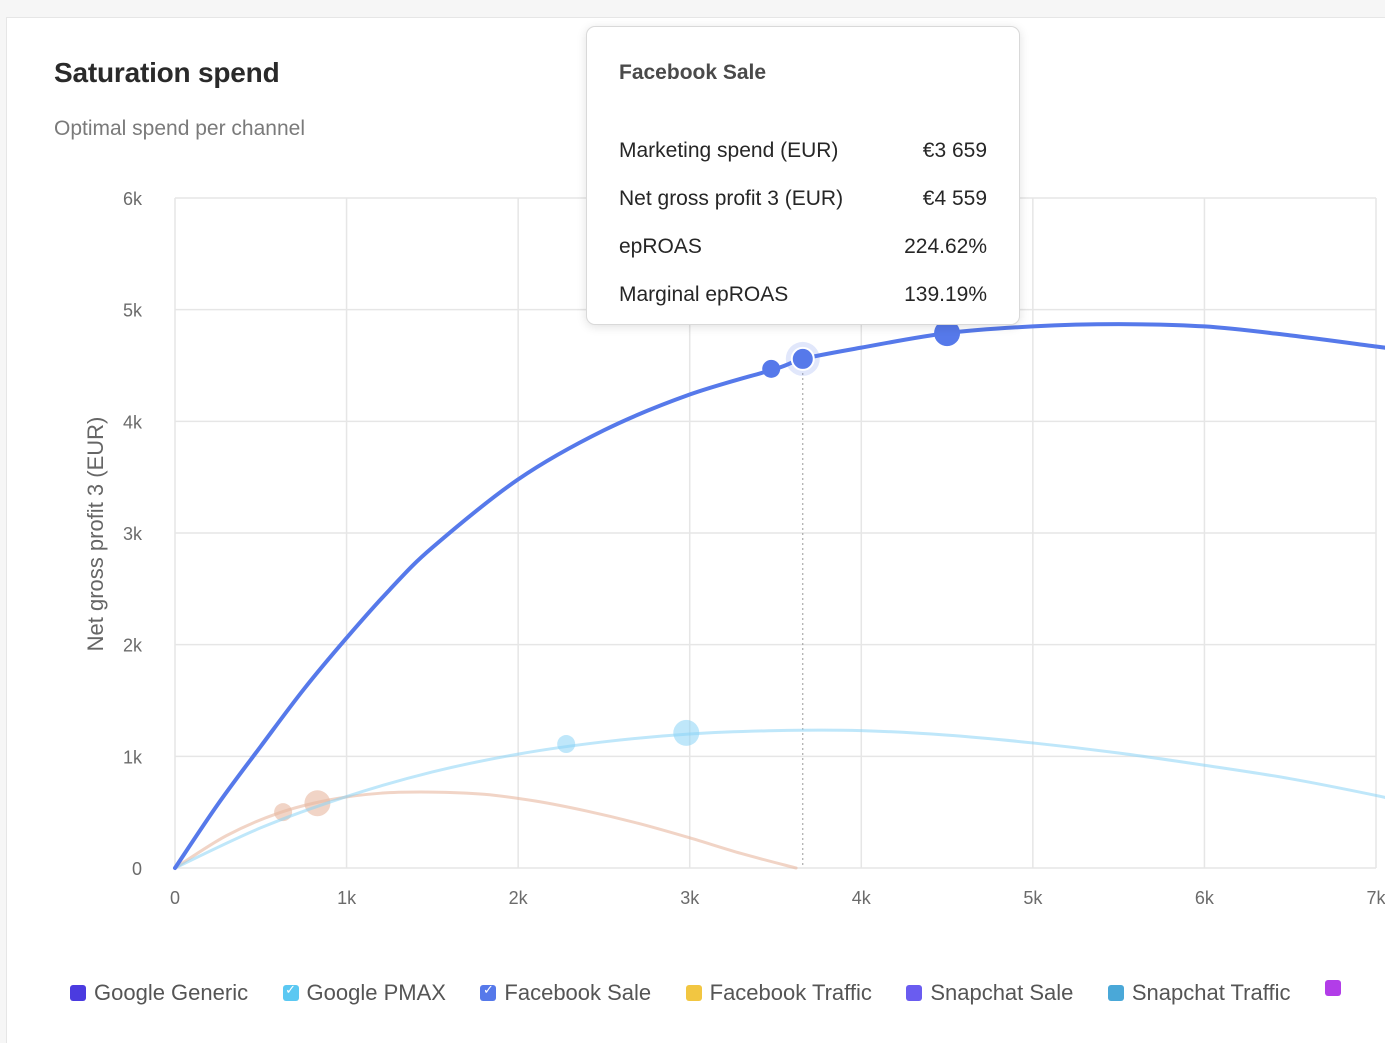 The width and height of the screenshot is (1385, 1043). I want to click on tooltip-label: Net gross profit 3 (EUR), so click(731, 198).